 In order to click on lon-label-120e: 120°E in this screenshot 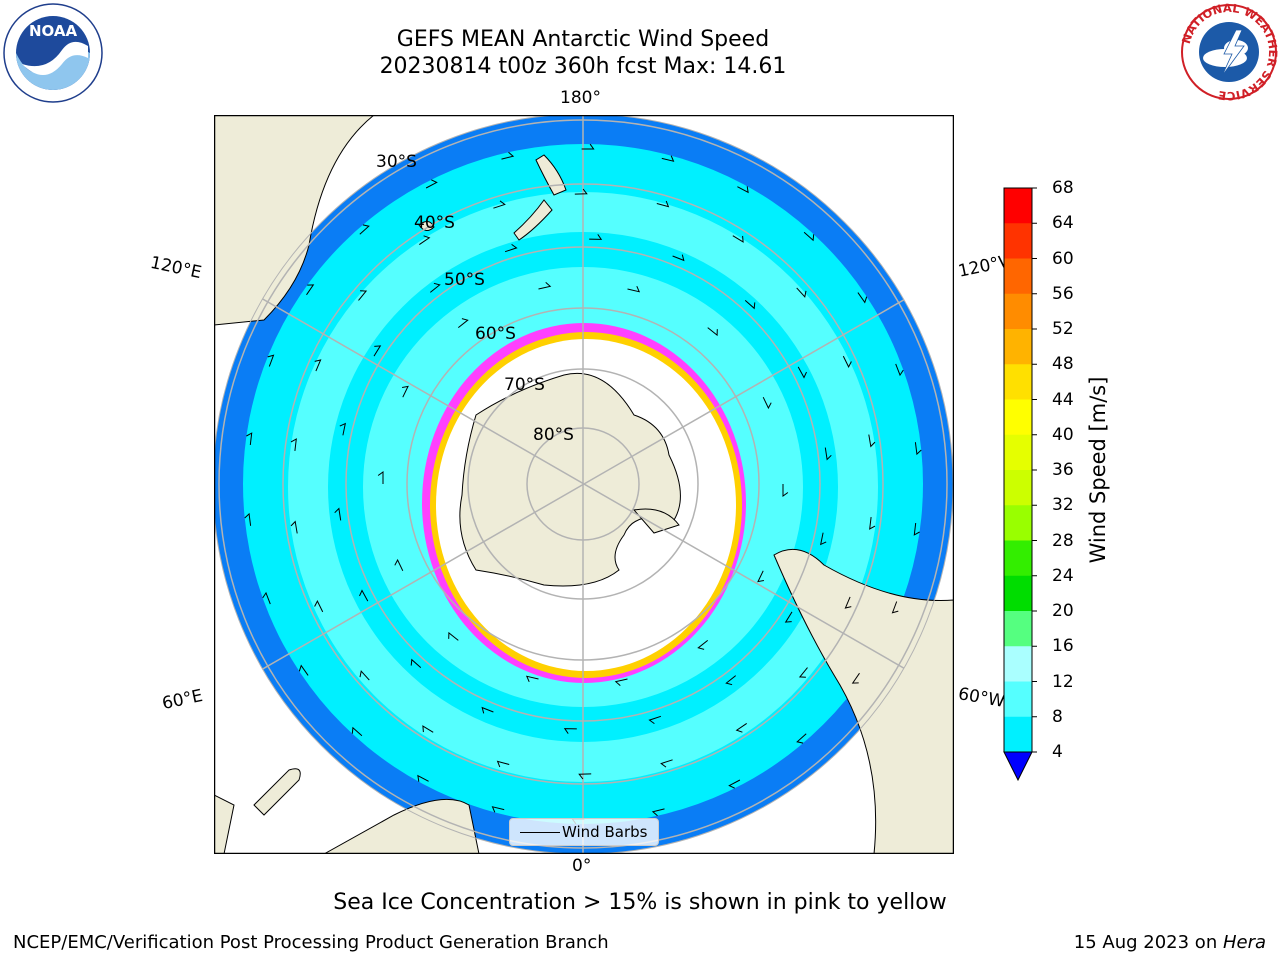, I will do `click(176, 268)`.